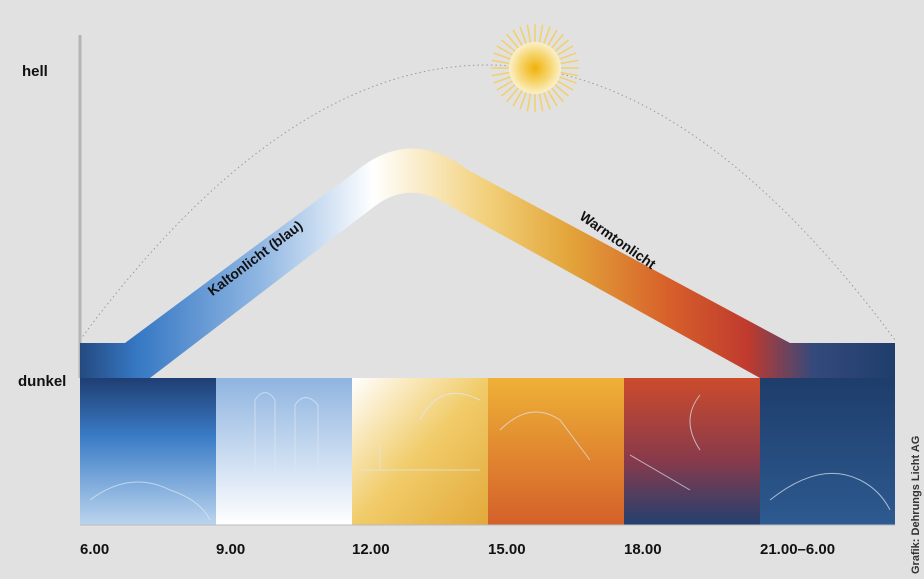  I want to click on time-label: 6.00, so click(94, 549).